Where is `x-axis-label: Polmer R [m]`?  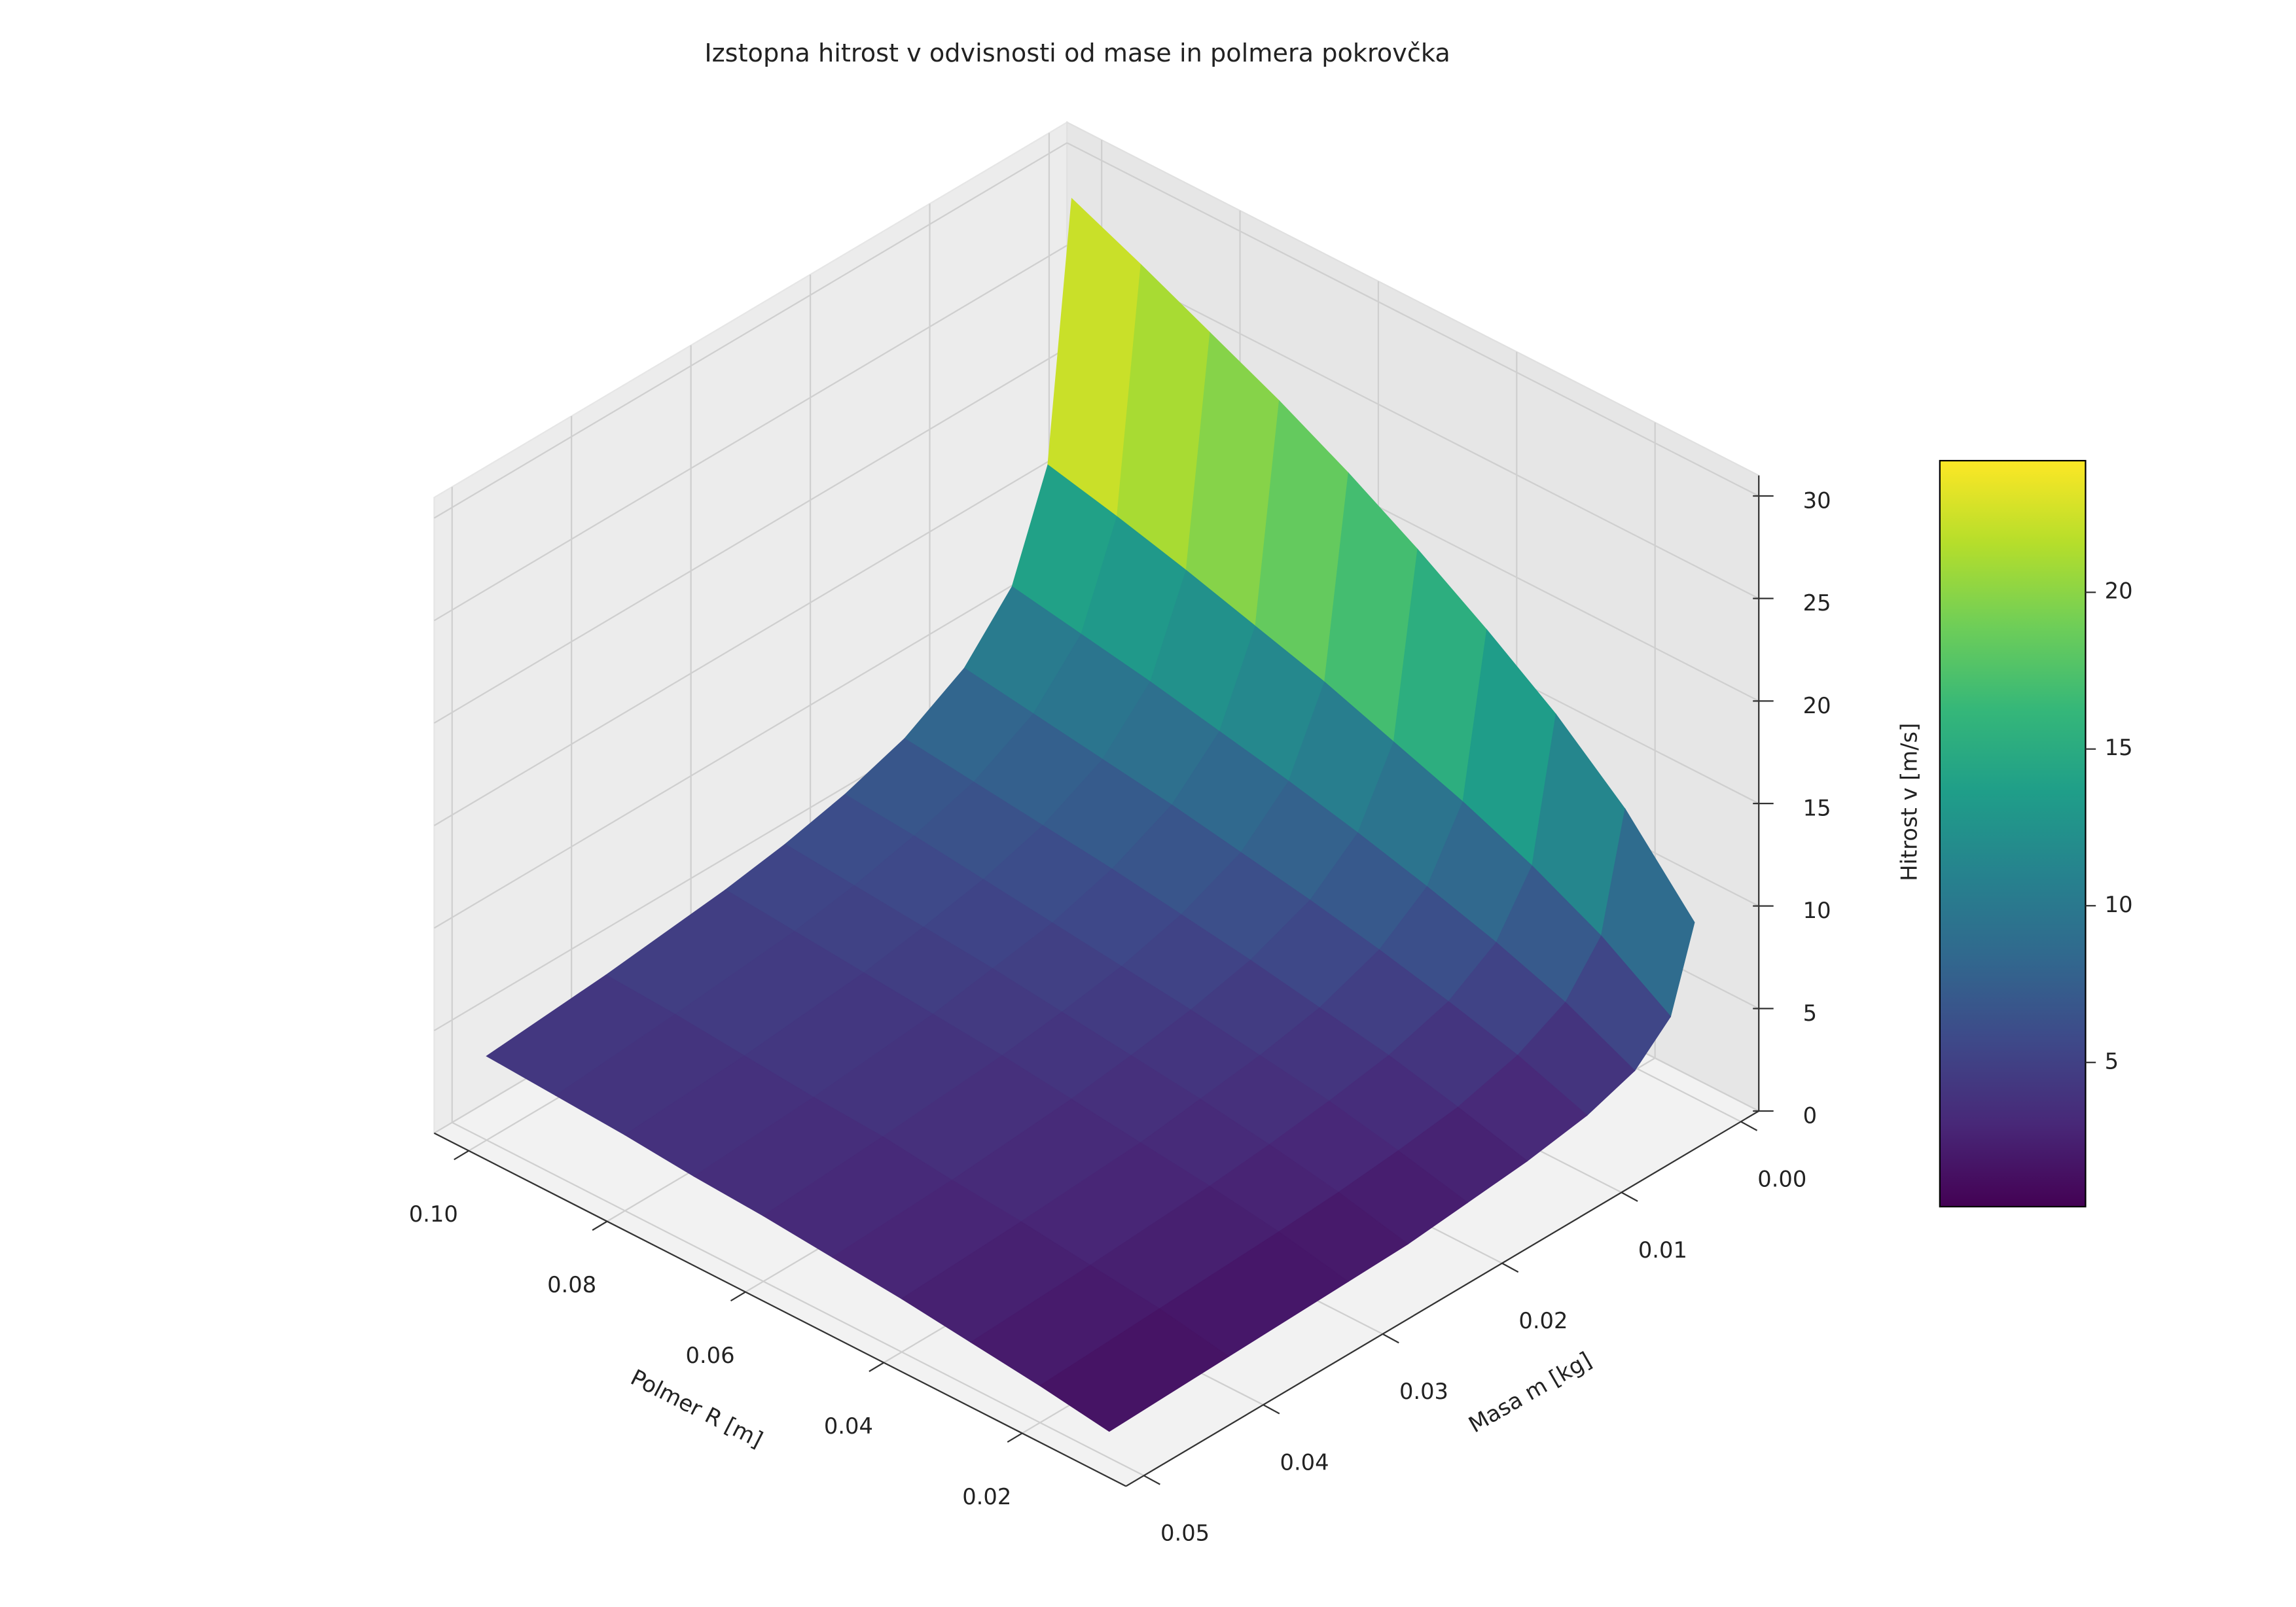 x-axis-label: Polmer R [m] is located at coordinates (696, 1408).